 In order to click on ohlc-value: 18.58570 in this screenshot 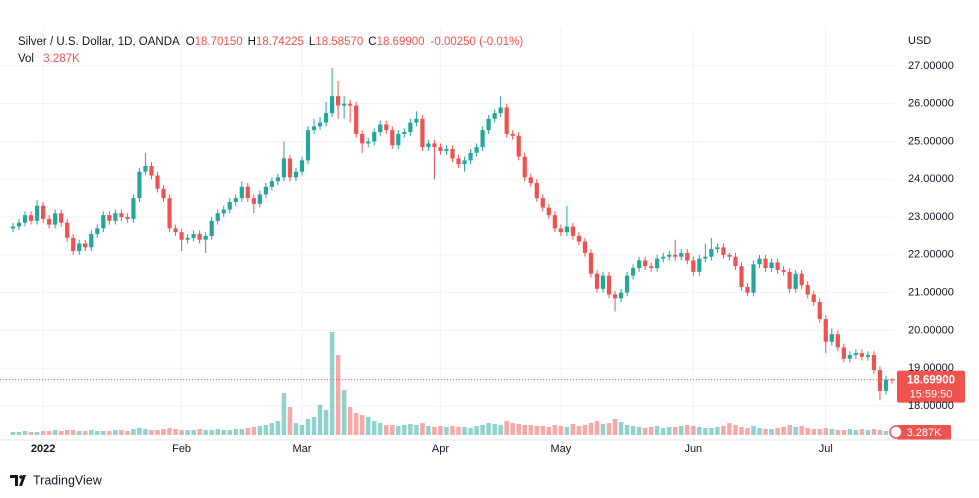, I will do `click(339, 42)`.